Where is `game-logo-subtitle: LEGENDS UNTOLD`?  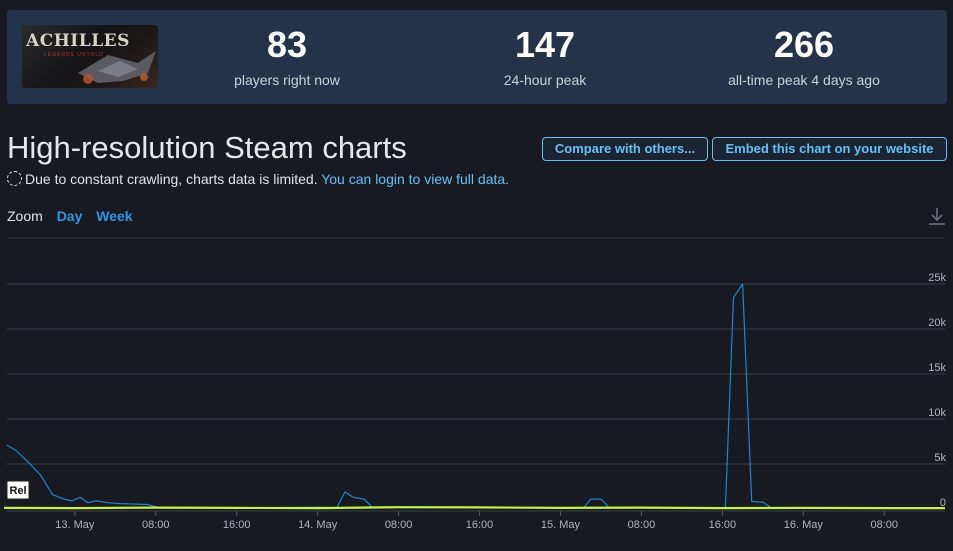 game-logo-subtitle: LEGENDS UNTOLD is located at coordinates (74, 55).